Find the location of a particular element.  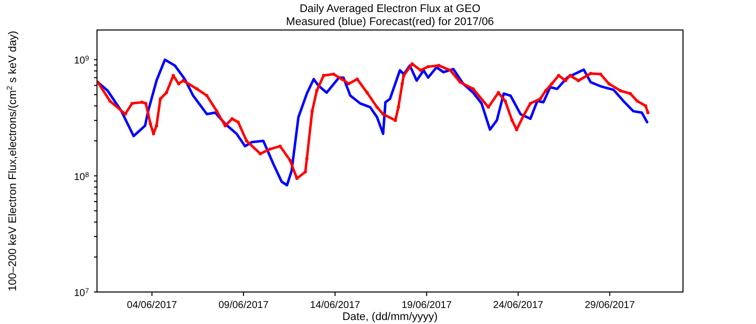

x-tick-label: 24/06/2017 is located at coordinates (518, 305).